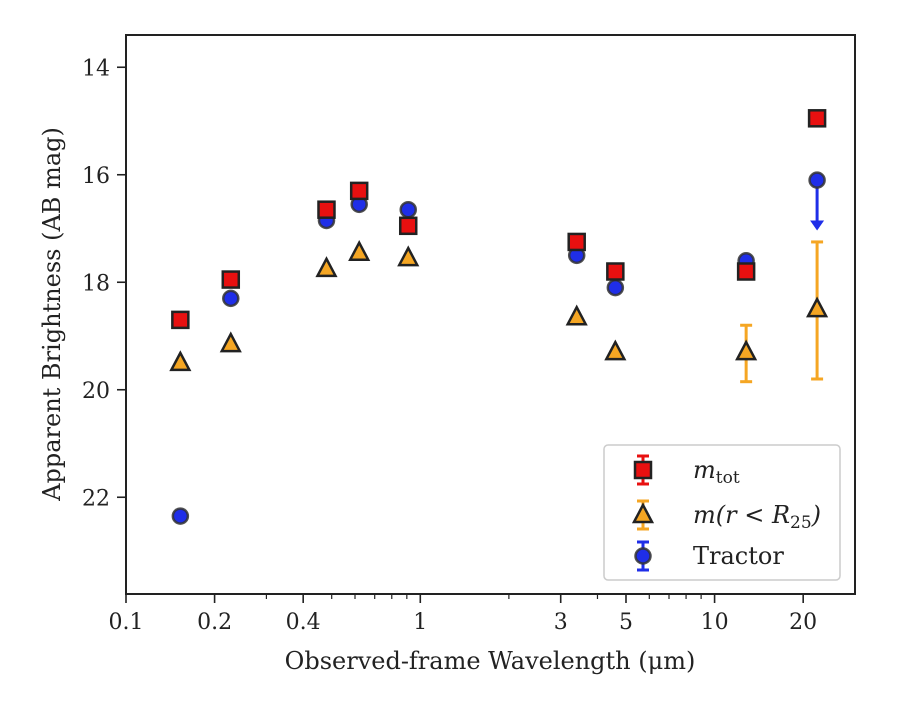 The width and height of the screenshot is (900, 704). Describe the element at coordinates (704, 470) in the screenshot. I see `legend-label-main: m` at that location.